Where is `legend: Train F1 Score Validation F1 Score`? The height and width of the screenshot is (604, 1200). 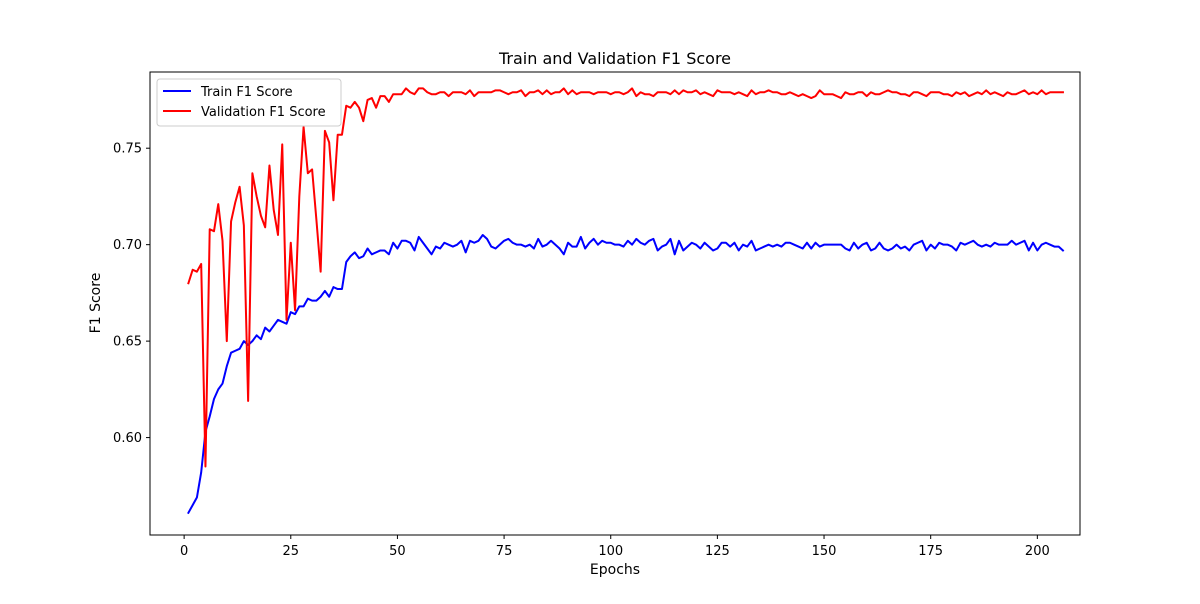
legend: Train F1 Score Validation F1 Score is located at coordinates (249, 102).